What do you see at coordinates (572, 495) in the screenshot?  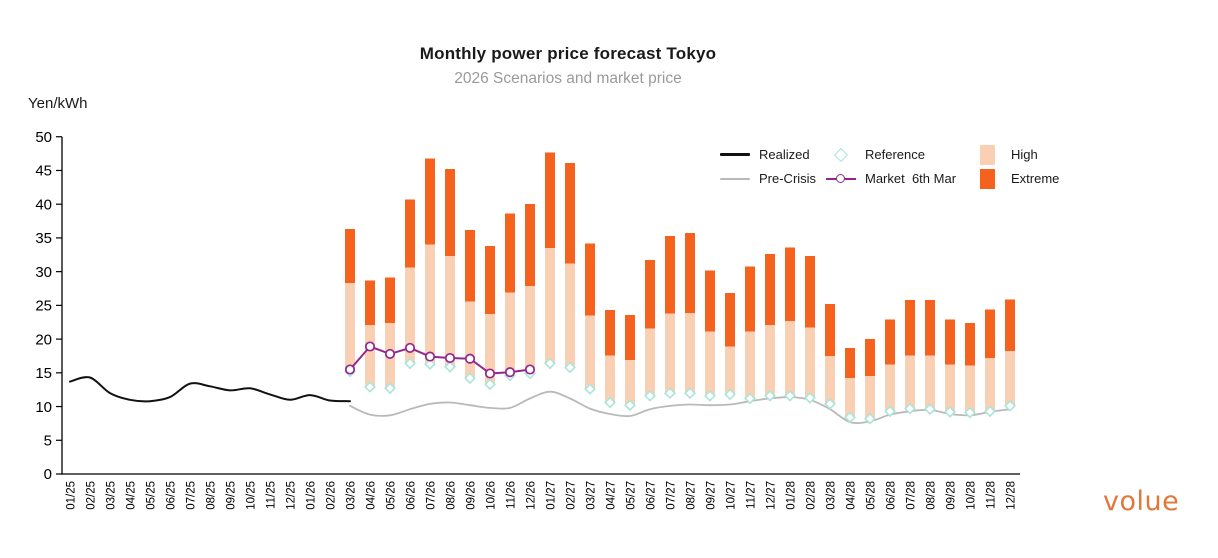 I see `x-tick-label: 02/27` at bounding box center [572, 495].